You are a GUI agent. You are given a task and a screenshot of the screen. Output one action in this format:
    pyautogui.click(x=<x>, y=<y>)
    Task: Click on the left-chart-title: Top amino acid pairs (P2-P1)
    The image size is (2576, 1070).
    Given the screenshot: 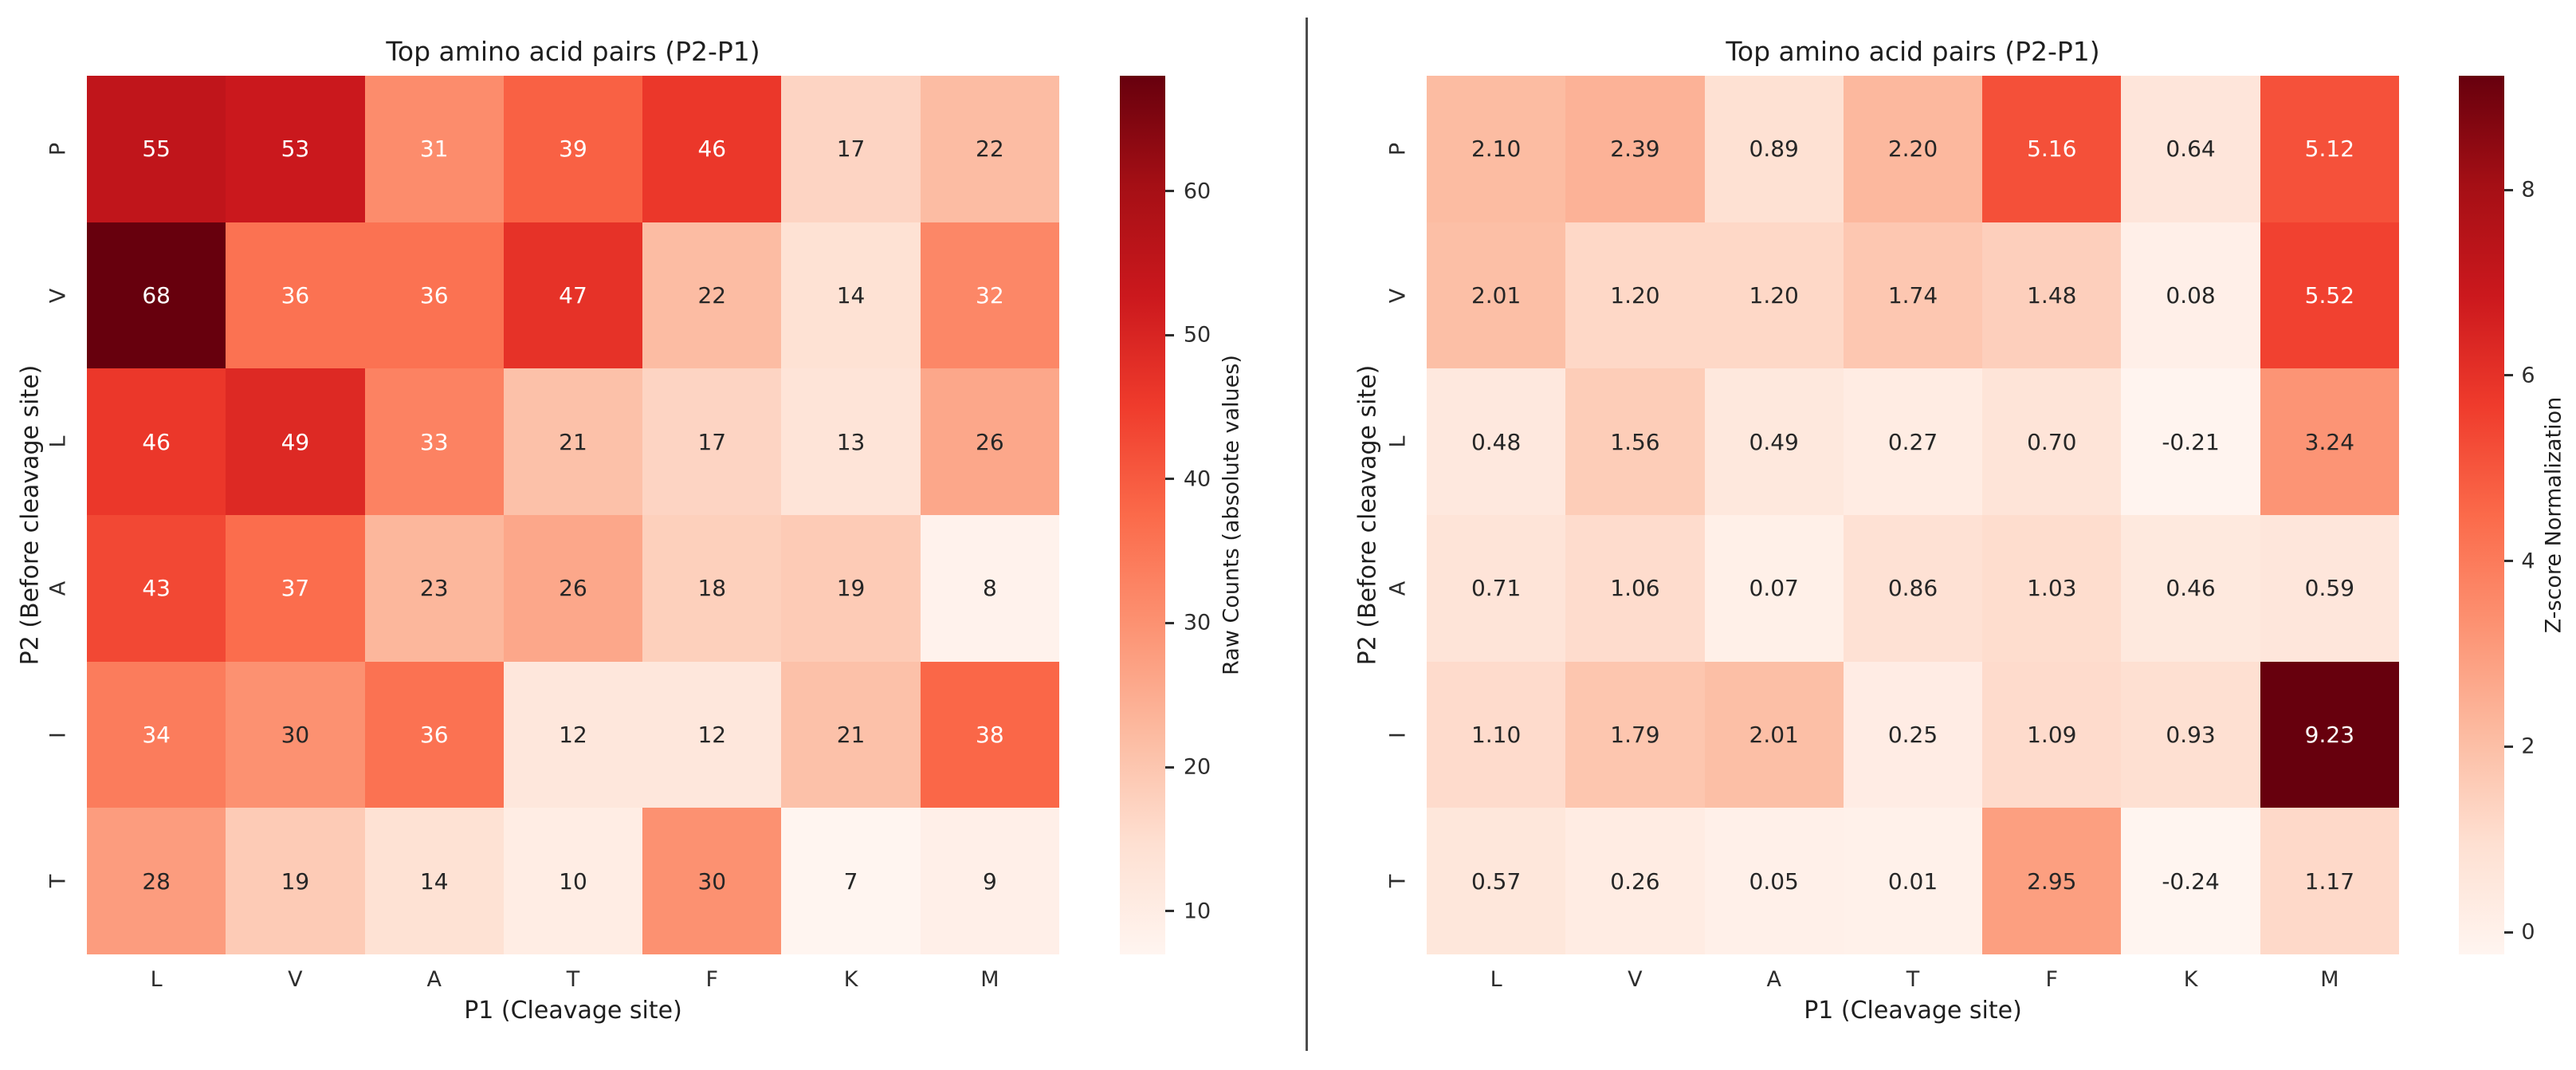 What is the action you would take?
    pyautogui.click(x=573, y=51)
    